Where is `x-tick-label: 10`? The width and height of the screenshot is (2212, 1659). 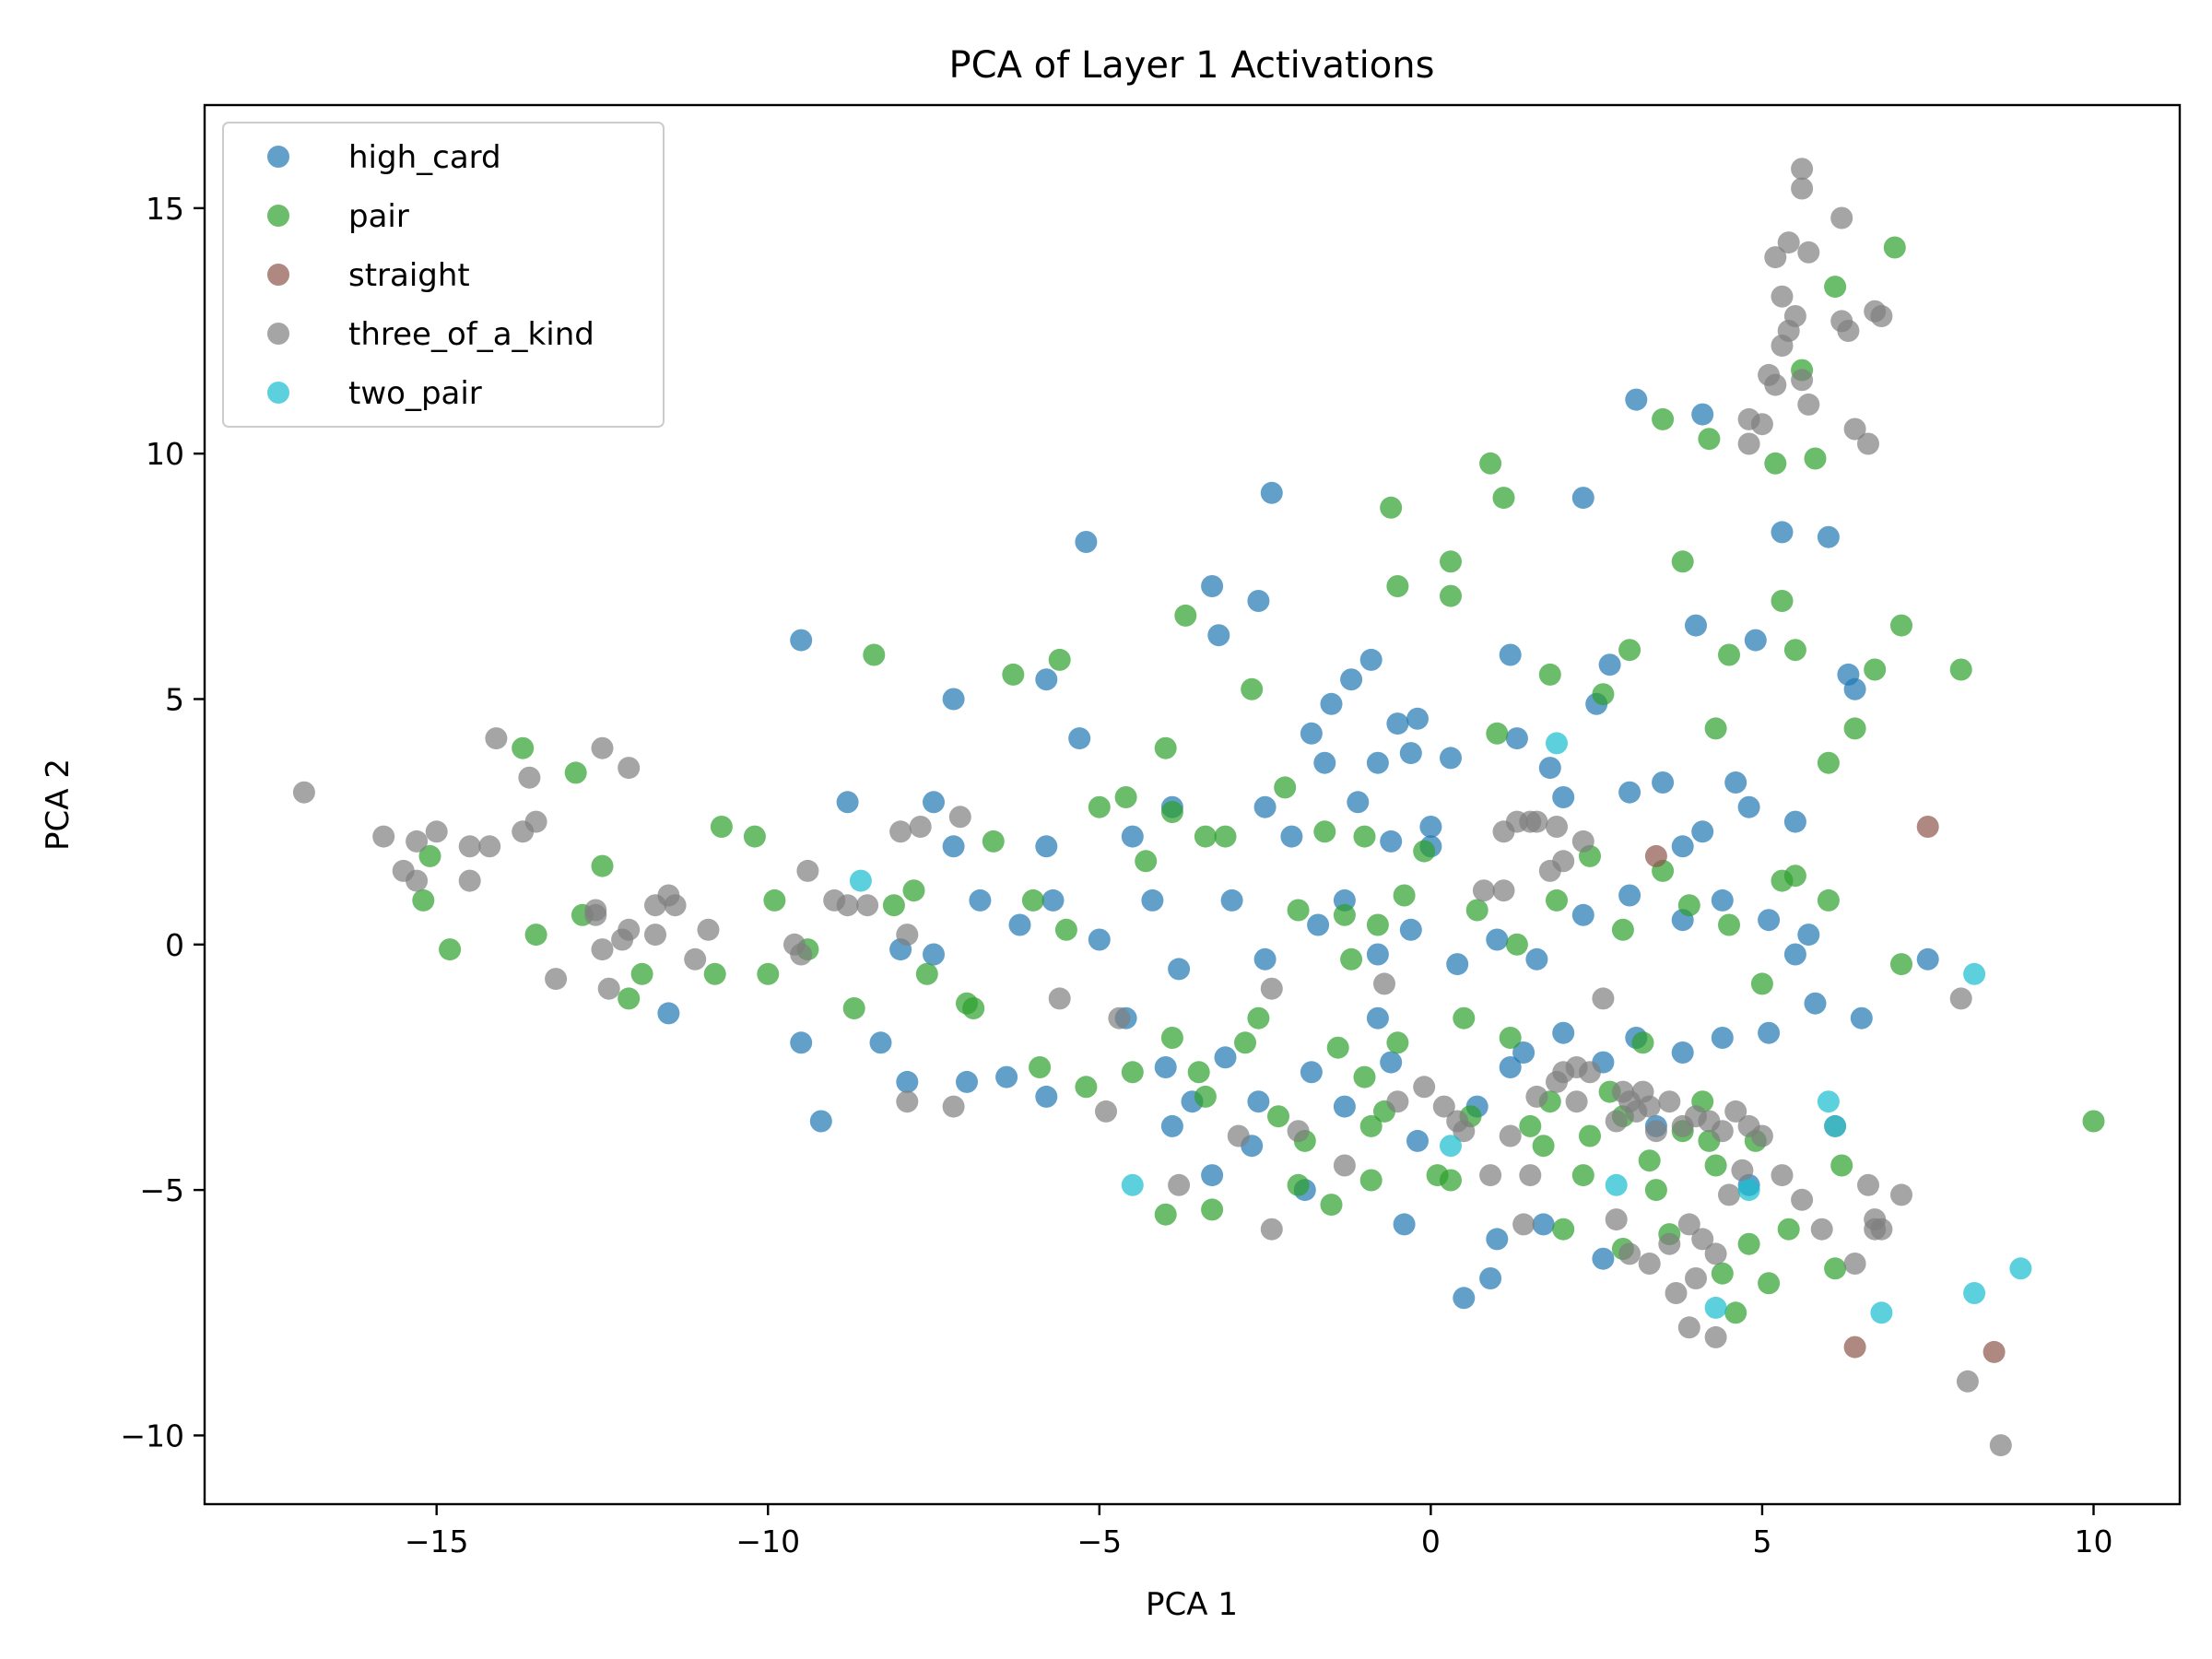 x-tick-label: 10 is located at coordinates (2094, 1541).